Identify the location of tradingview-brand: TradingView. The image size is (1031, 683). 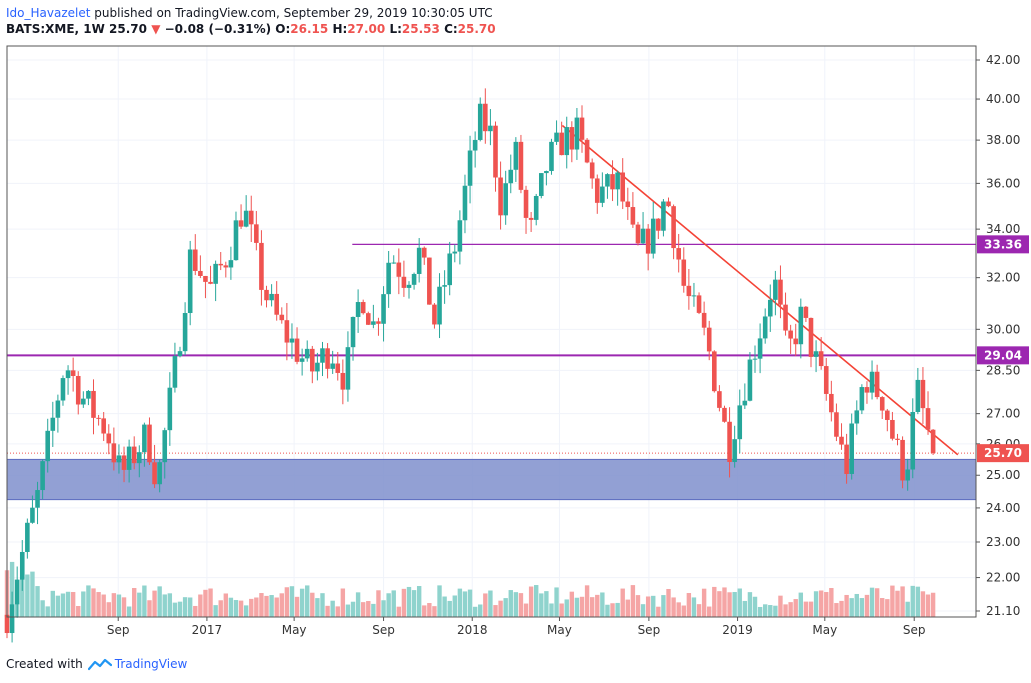
(151, 664).